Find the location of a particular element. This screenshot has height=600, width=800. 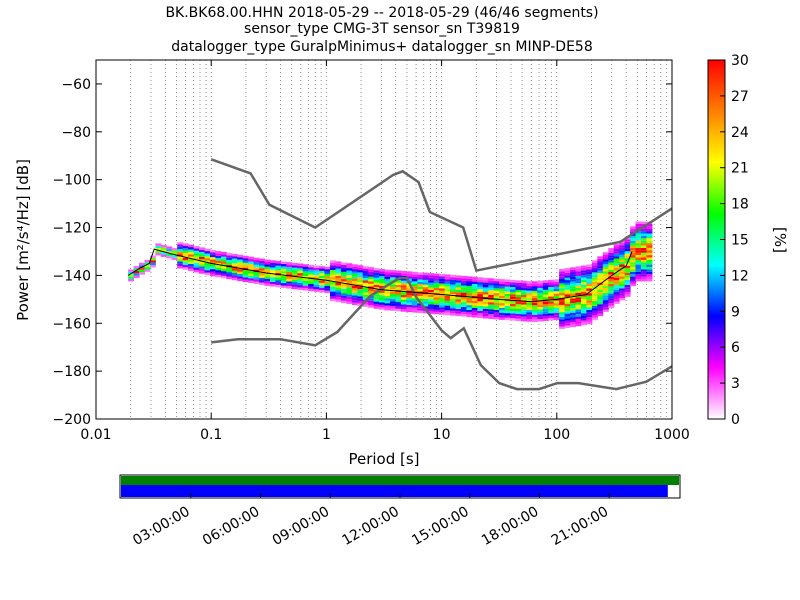

colorbar-tick-label: 27 is located at coordinates (740, 97).